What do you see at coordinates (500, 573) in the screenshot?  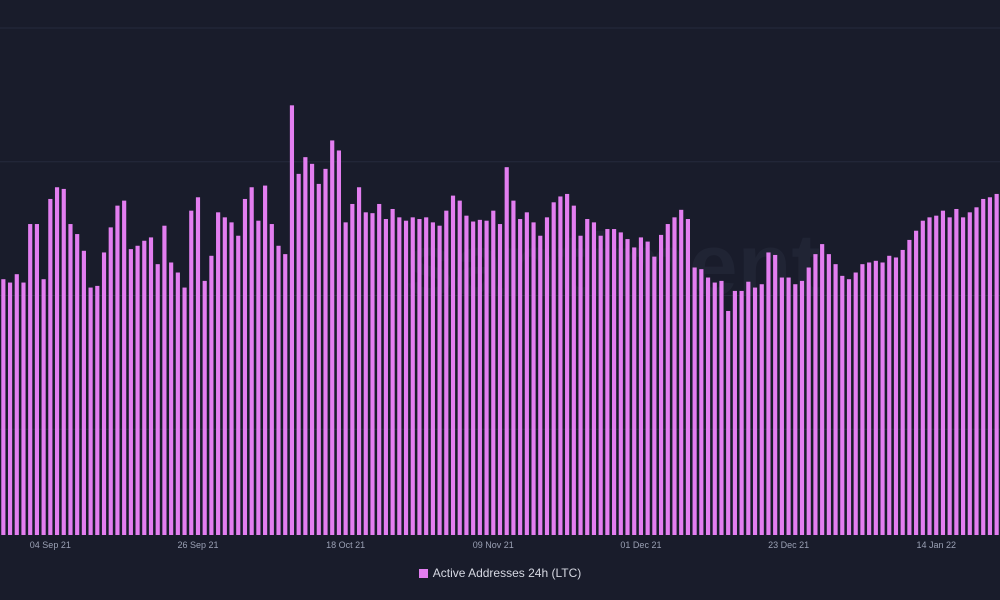 I see `legend: Active Addresses 24h (LTC)` at bounding box center [500, 573].